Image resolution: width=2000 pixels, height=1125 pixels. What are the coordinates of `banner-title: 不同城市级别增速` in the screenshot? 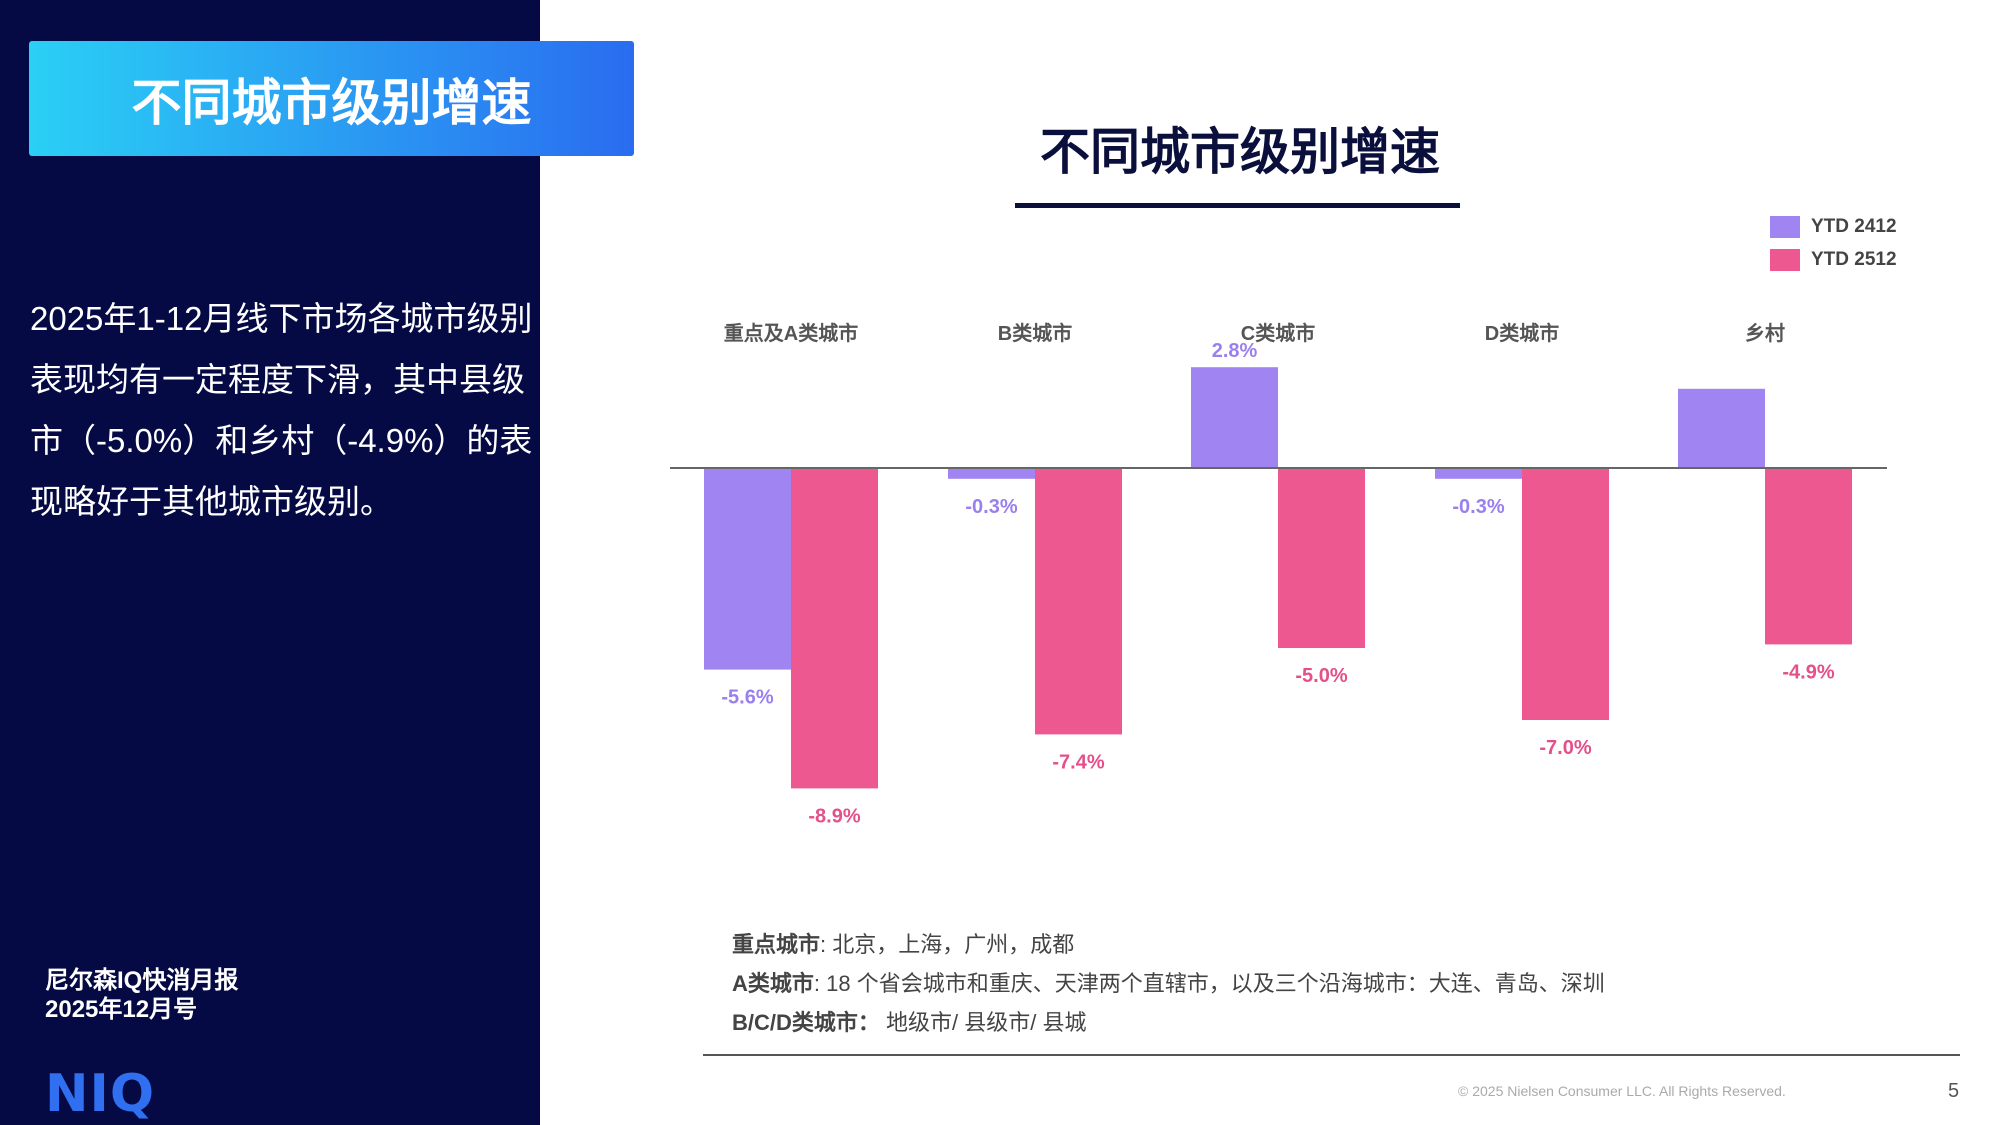 It's located at (331, 98).